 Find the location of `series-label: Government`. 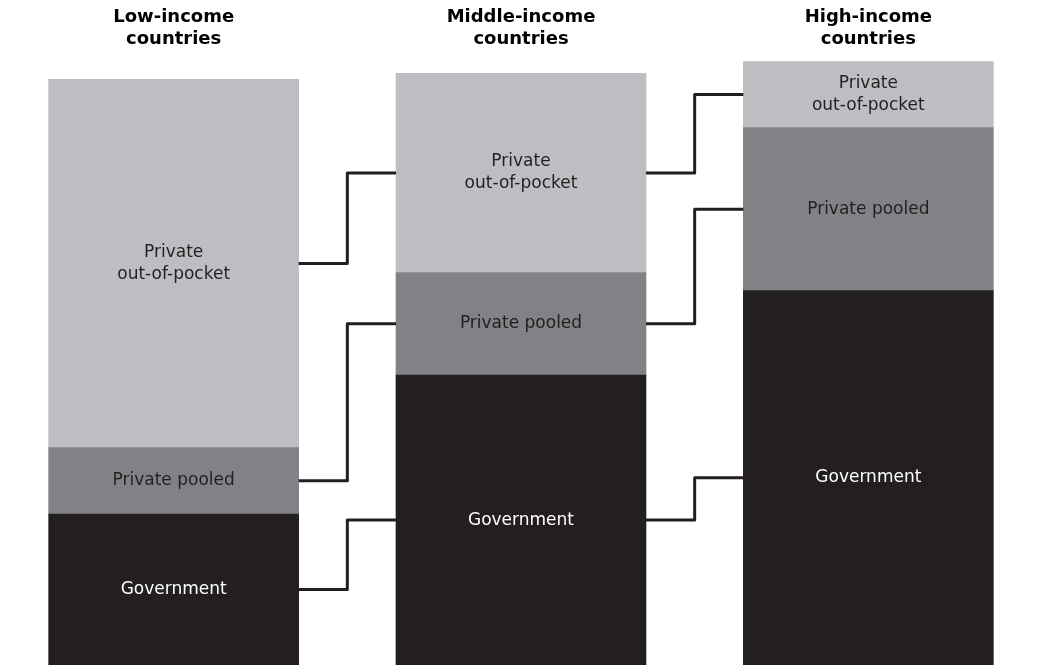

series-label: Government is located at coordinates (173, 587).